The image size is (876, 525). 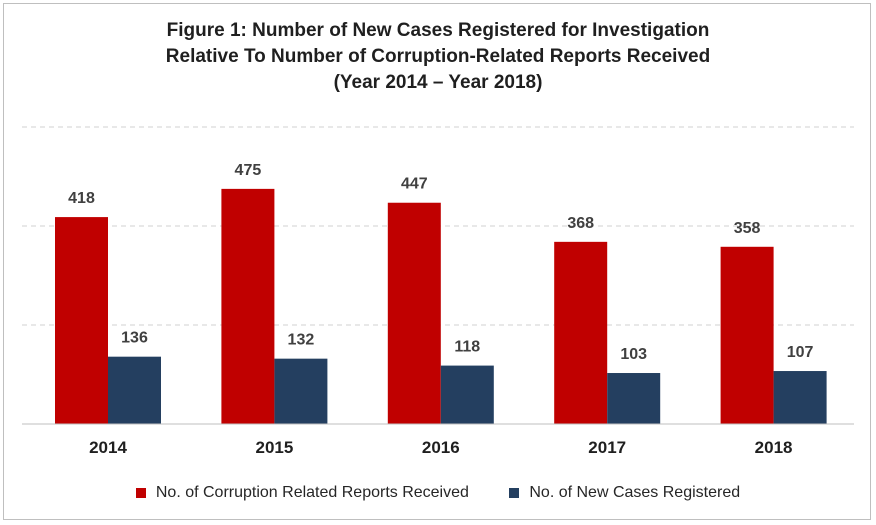 I want to click on category-labels: 2014 2015 2016 2017 2018, so click(x=440, y=447).